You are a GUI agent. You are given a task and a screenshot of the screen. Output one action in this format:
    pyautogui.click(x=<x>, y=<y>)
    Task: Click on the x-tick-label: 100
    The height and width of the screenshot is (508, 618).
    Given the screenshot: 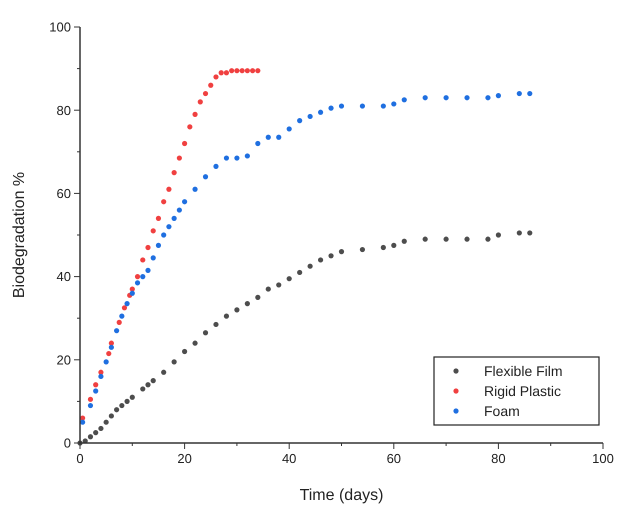 What is the action you would take?
    pyautogui.click(x=603, y=458)
    